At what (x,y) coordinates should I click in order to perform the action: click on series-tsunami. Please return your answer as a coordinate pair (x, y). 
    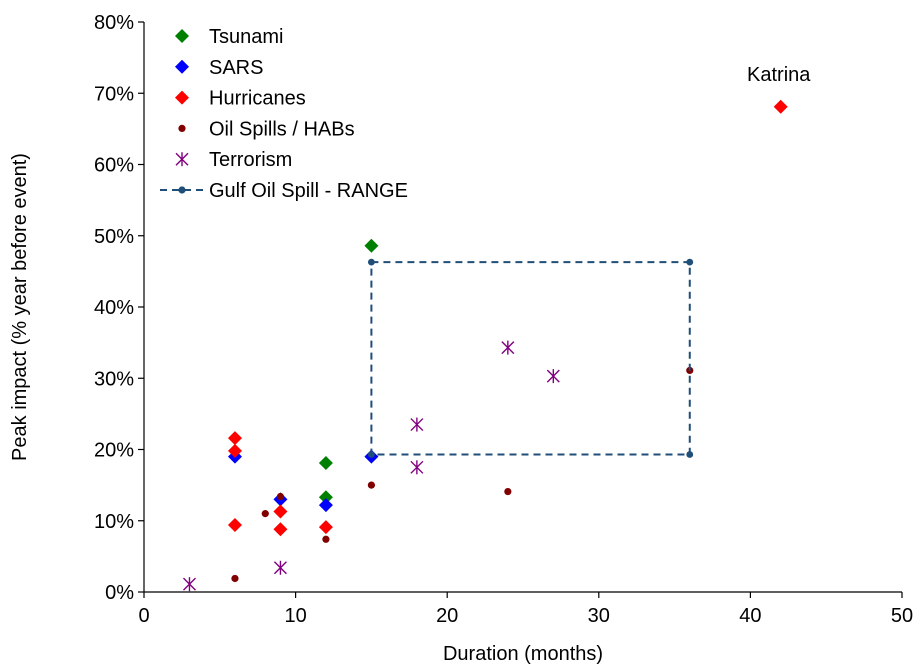
    Looking at the image, I should click on (348, 371).